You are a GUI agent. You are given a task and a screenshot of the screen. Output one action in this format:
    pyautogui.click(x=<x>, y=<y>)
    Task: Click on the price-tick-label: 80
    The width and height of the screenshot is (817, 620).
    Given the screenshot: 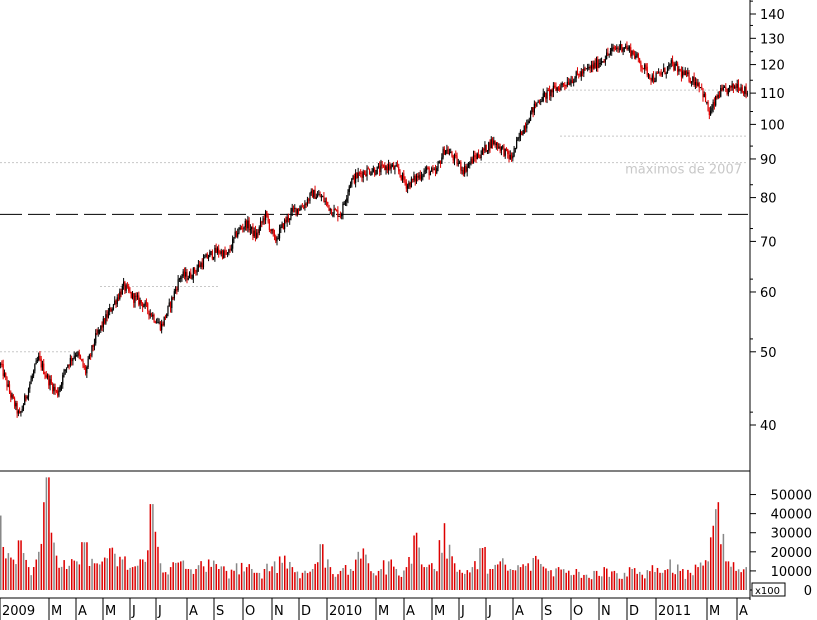 What is the action you would take?
    pyautogui.click(x=768, y=199)
    